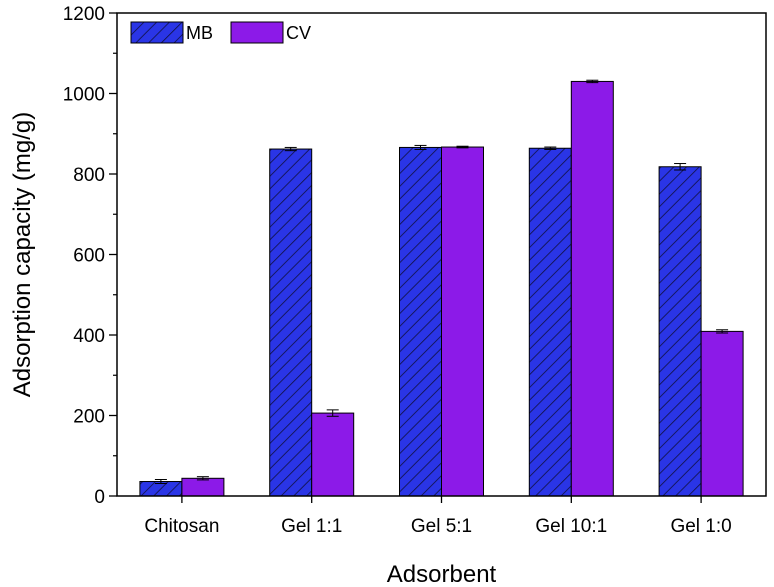 The height and width of the screenshot is (587, 774). Describe the element at coordinates (199, 33) in the screenshot. I see `legend-label-mb: MB` at that location.